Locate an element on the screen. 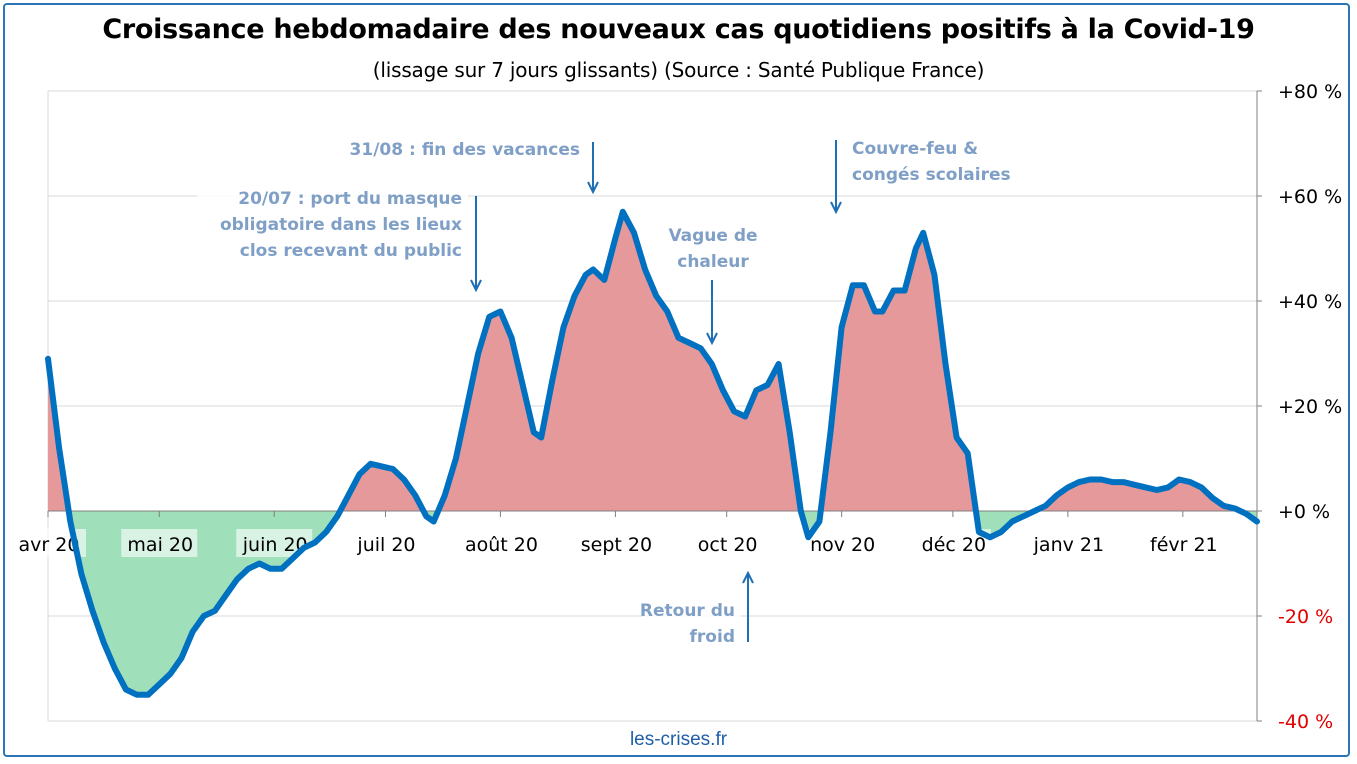  y-tick-label: +40 % is located at coordinates (1310, 302).